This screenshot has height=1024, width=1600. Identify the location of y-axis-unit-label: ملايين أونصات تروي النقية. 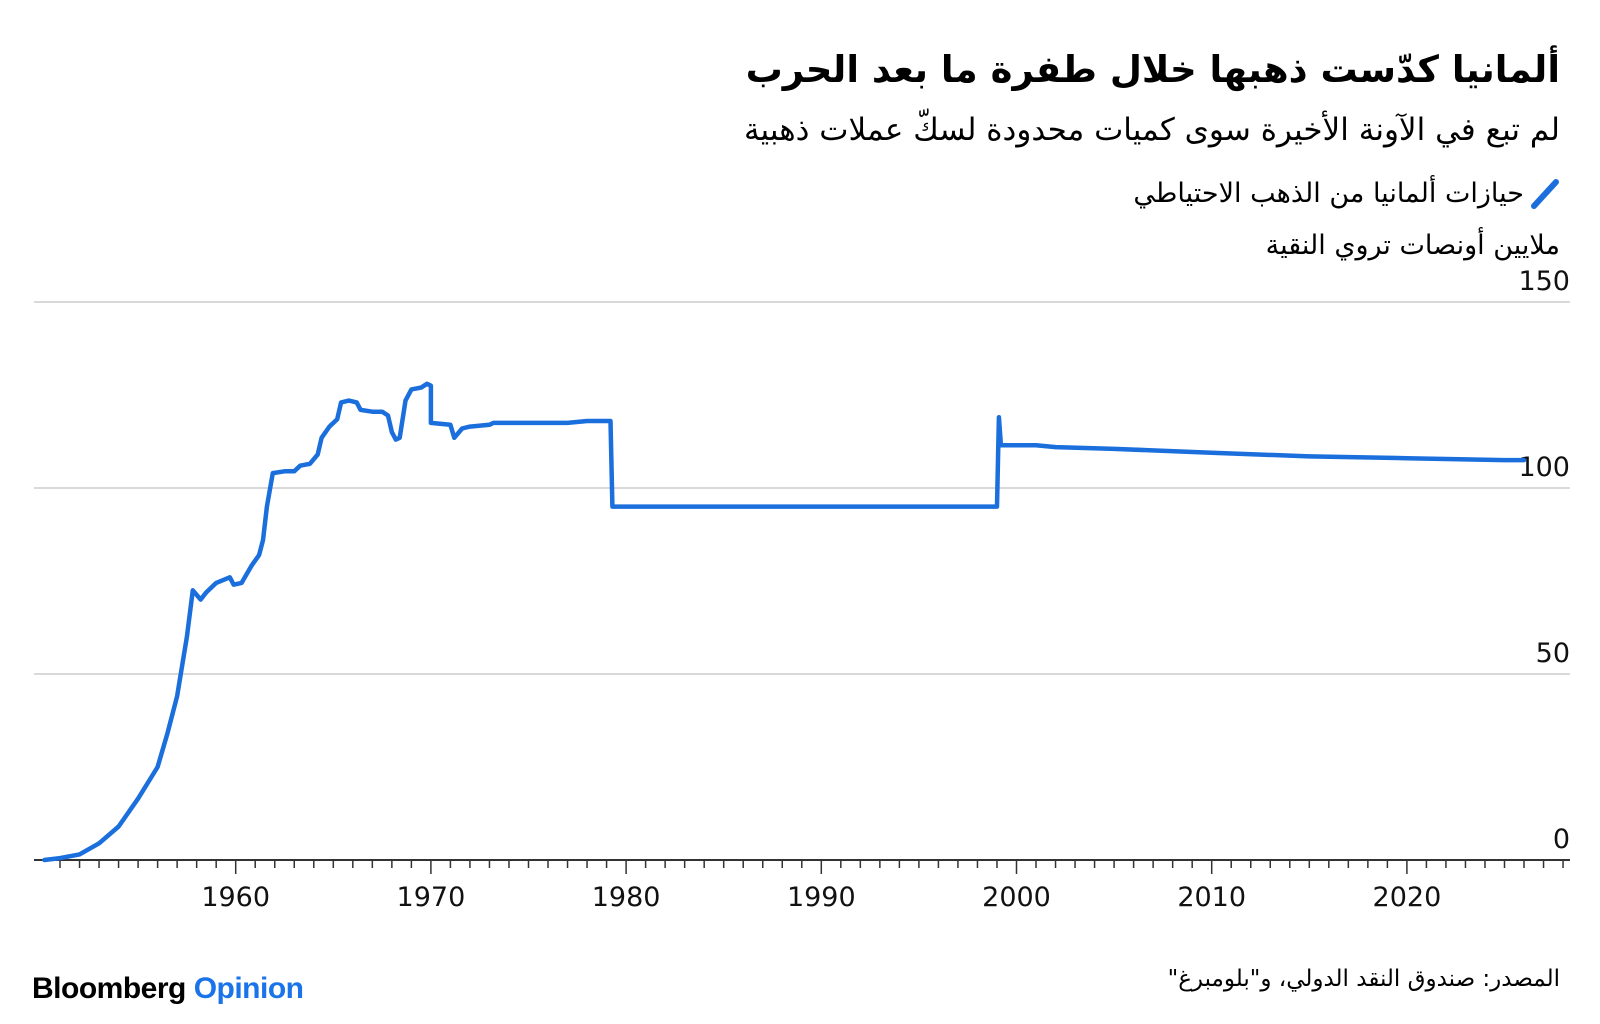
(1412, 245).